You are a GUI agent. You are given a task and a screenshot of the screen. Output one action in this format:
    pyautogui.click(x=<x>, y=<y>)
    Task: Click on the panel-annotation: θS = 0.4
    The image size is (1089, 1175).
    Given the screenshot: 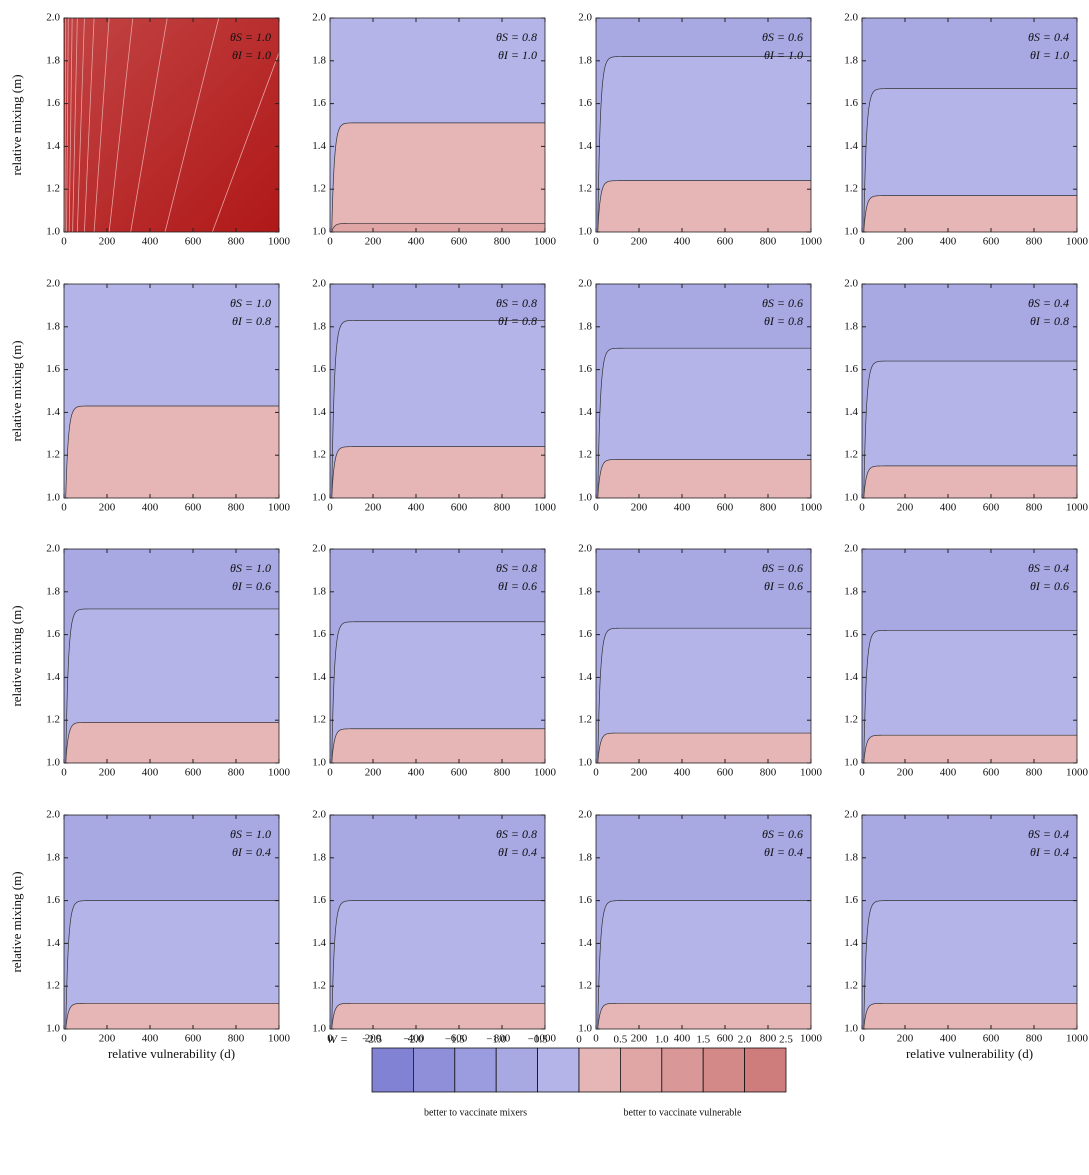 What is the action you would take?
    pyautogui.click(x=1048, y=37)
    